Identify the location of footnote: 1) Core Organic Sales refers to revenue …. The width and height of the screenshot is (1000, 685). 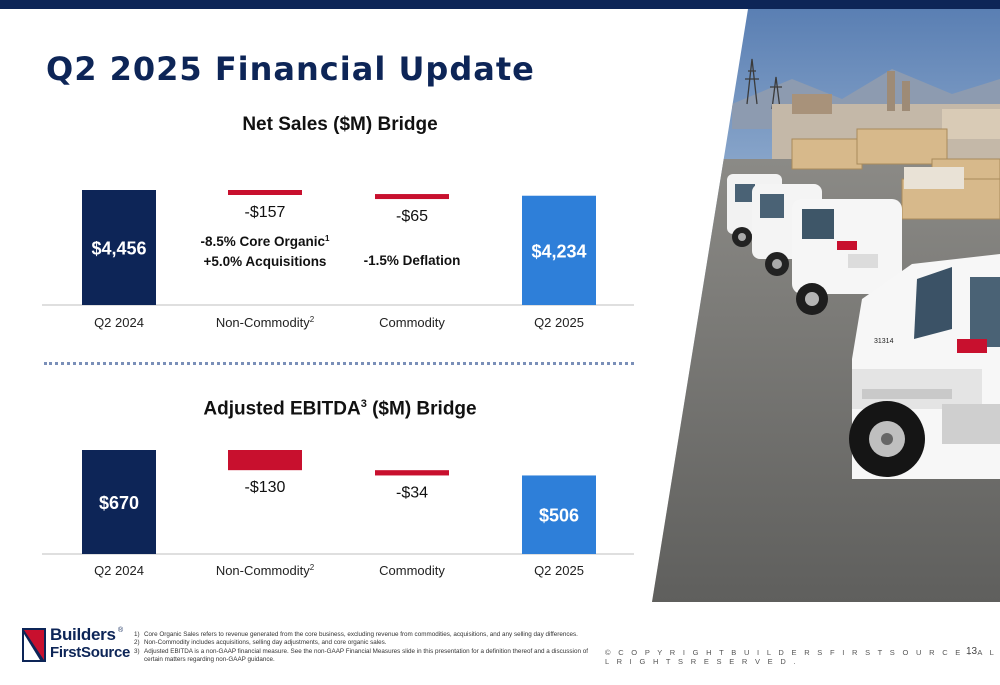
(364, 635).